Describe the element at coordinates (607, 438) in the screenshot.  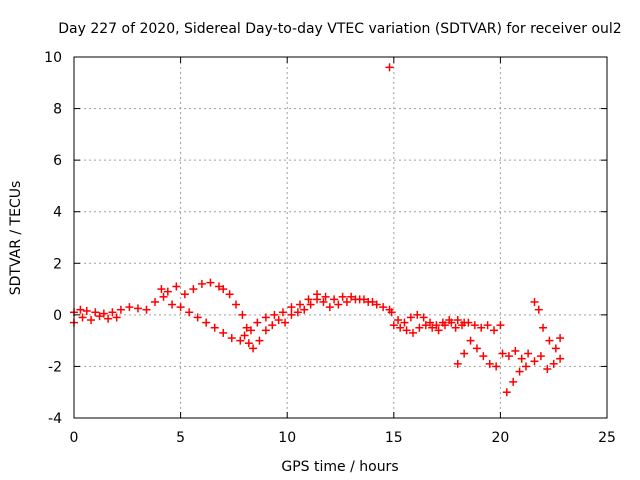
I see `x-tick-label: 25` at that location.